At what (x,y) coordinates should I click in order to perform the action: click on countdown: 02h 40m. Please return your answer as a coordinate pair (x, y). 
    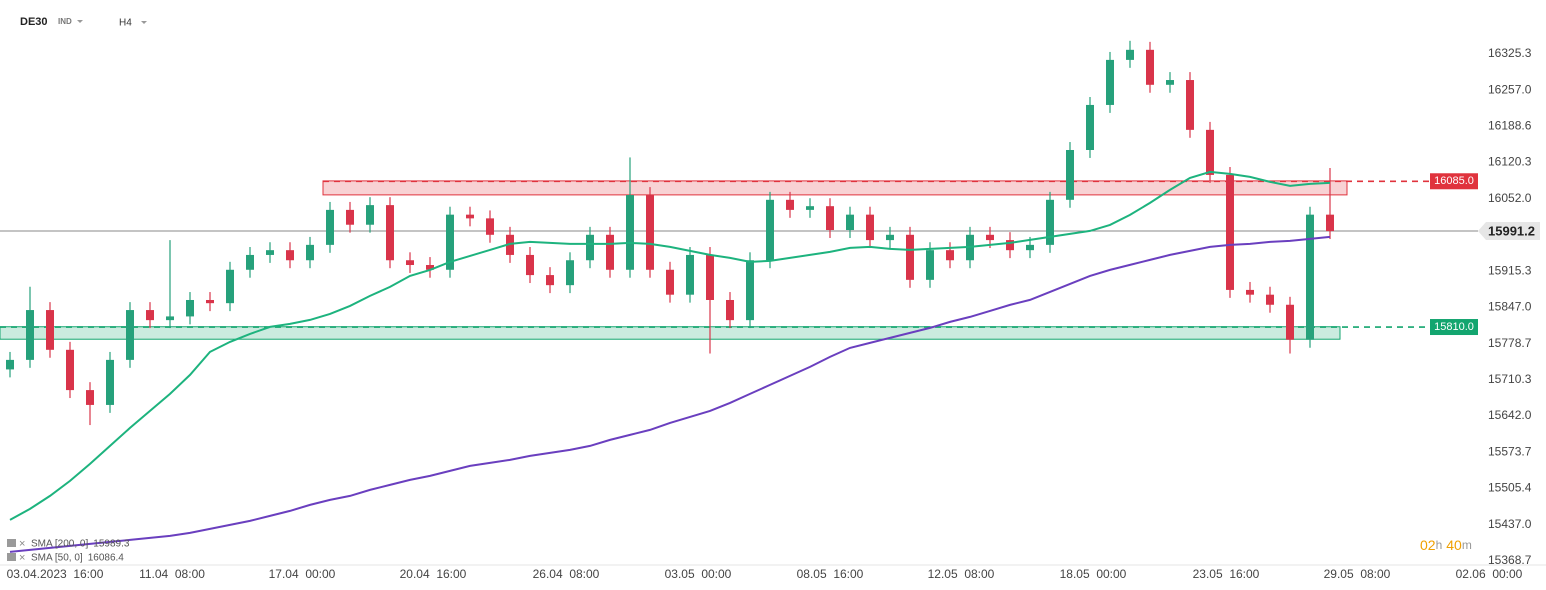
    Looking at the image, I should click on (1446, 545).